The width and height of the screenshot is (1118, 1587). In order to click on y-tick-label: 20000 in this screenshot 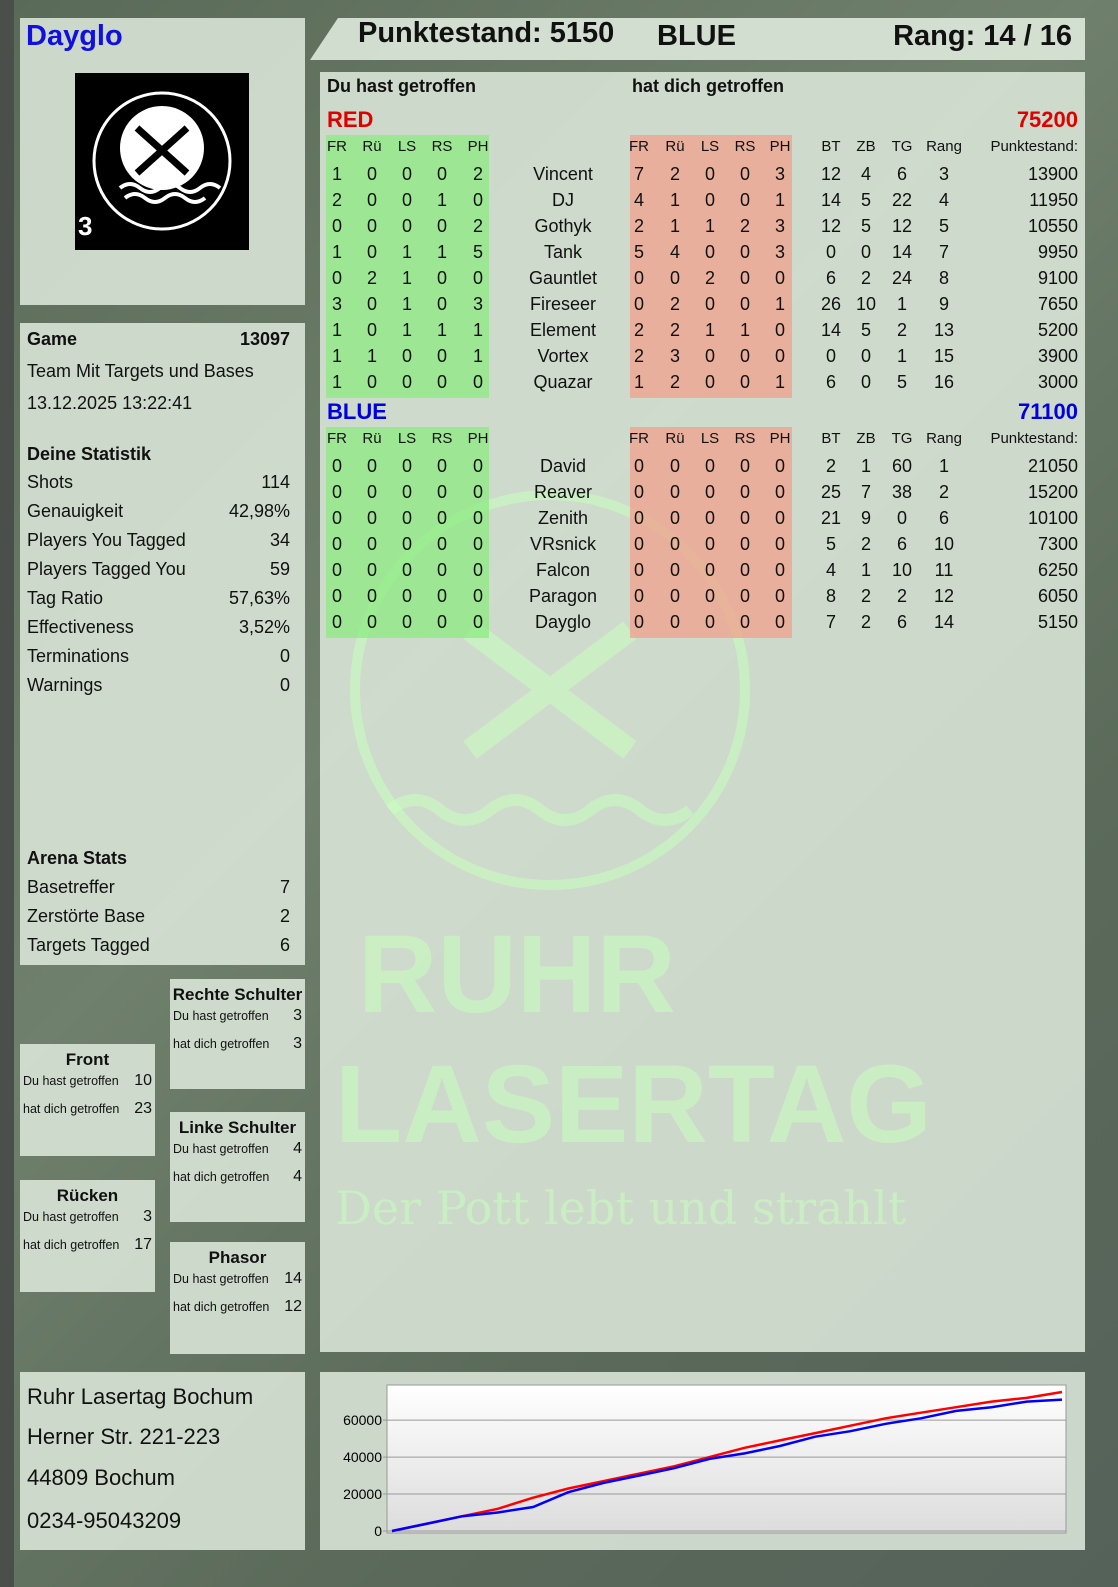, I will do `click(362, 1494)`.